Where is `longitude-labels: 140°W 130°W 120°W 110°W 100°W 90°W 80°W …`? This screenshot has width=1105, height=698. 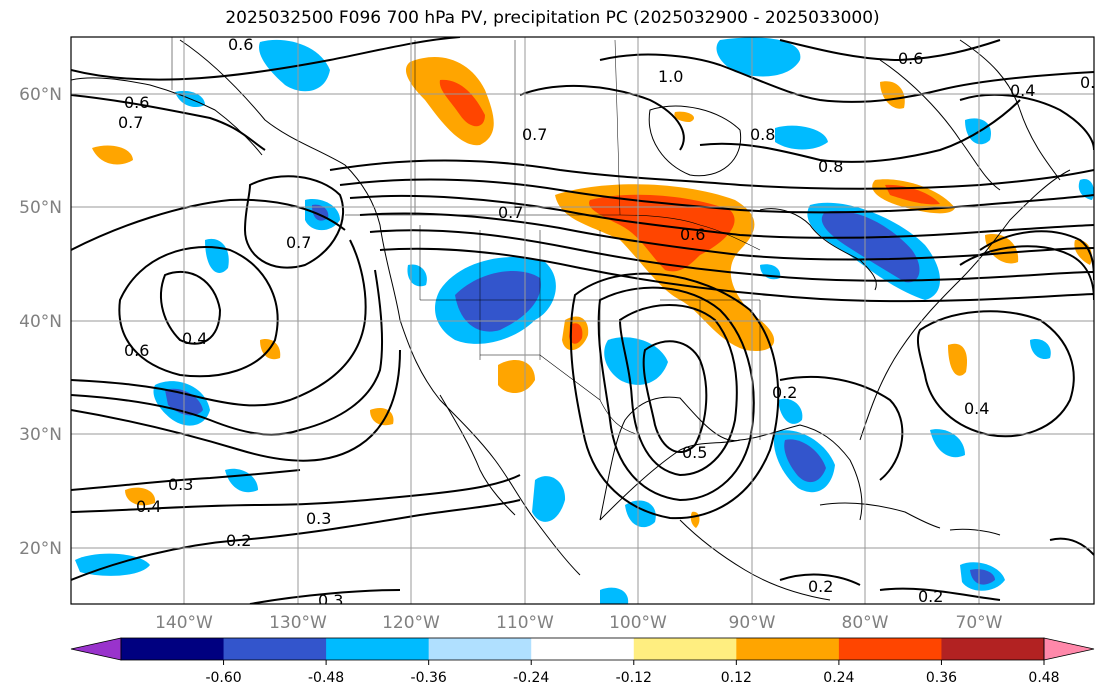 longitude-labels: 140°W 130°W 120°W 110°W 100°W 90°W 80°W … is located at coordinates (579, 623).